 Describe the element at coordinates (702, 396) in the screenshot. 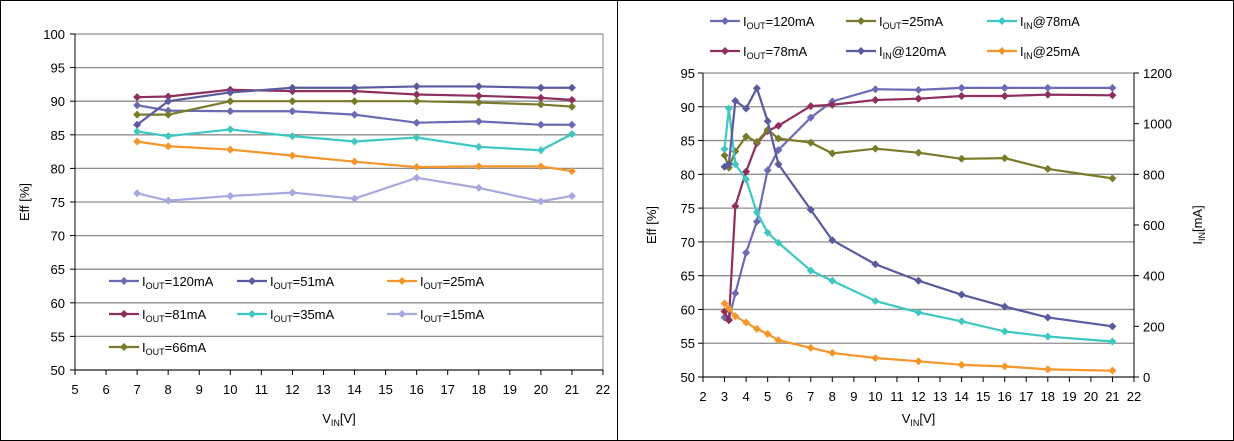

I see `right-xtick-label-0: 2` at that location.